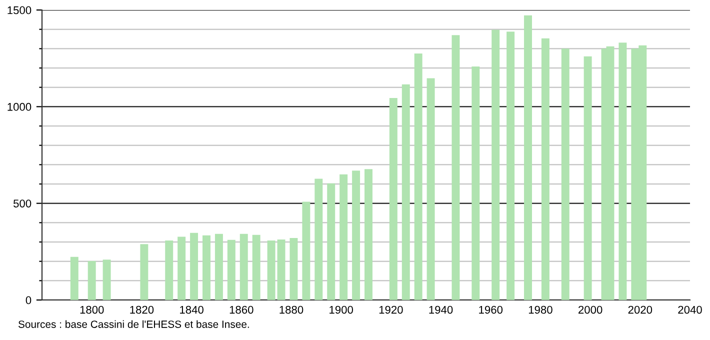  What do you see at coordinates (29, 300) in the screenshot?
I see `y-tick-label: 0` at bounding box center [29, 300].